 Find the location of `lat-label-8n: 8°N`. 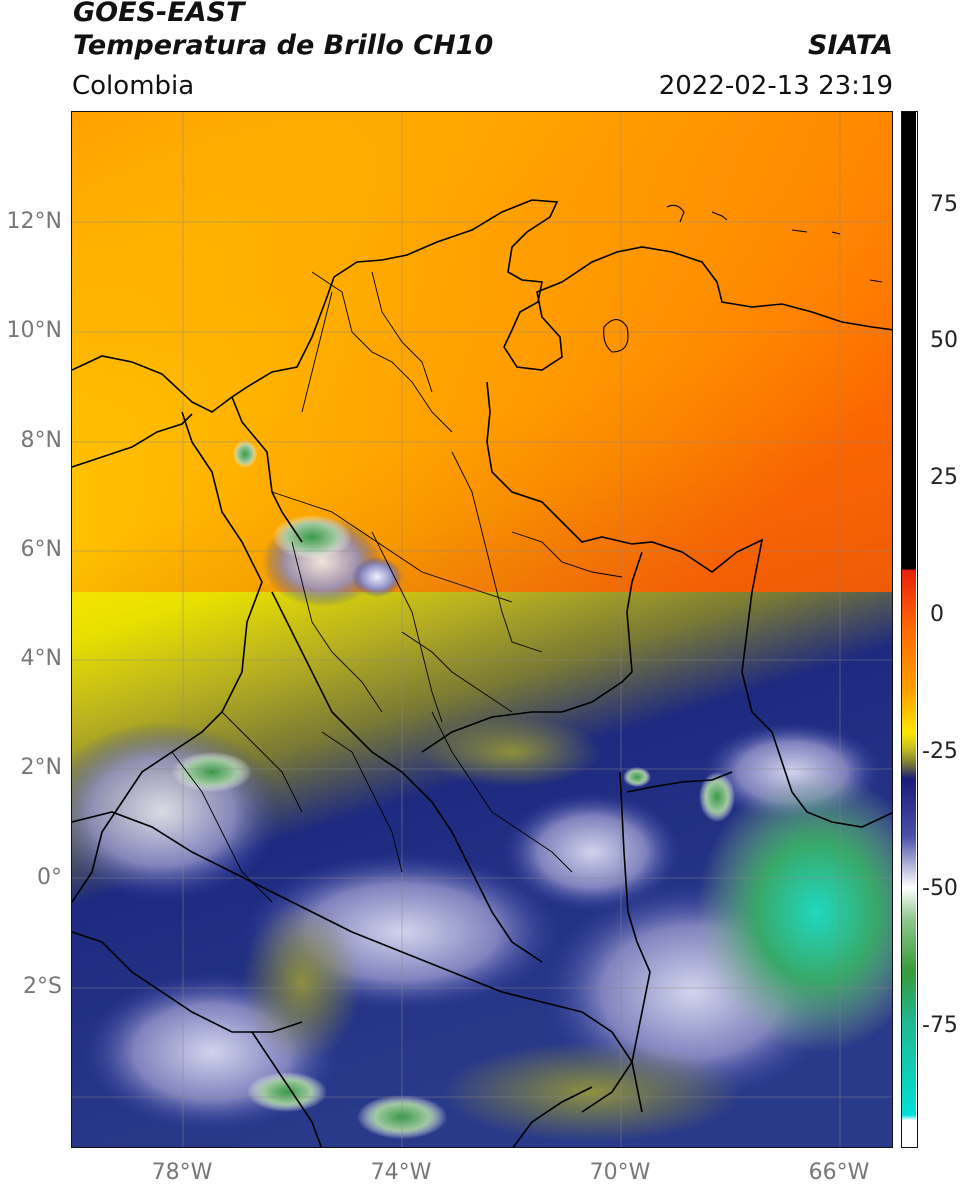

lat-label-8n: 8°N is located at coordinates (41, 440).